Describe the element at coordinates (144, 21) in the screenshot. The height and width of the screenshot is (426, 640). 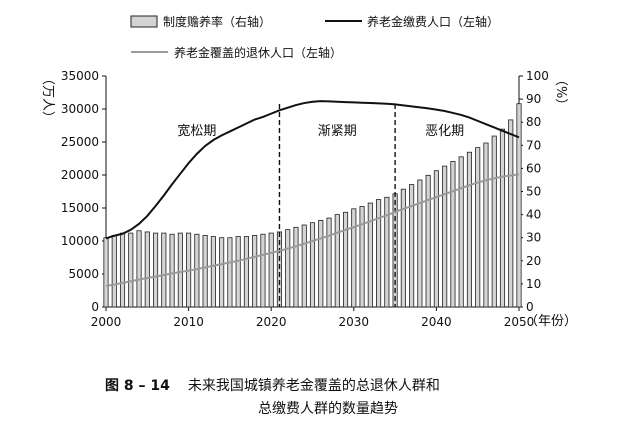
I see `legend-swatch-bar` at that location.